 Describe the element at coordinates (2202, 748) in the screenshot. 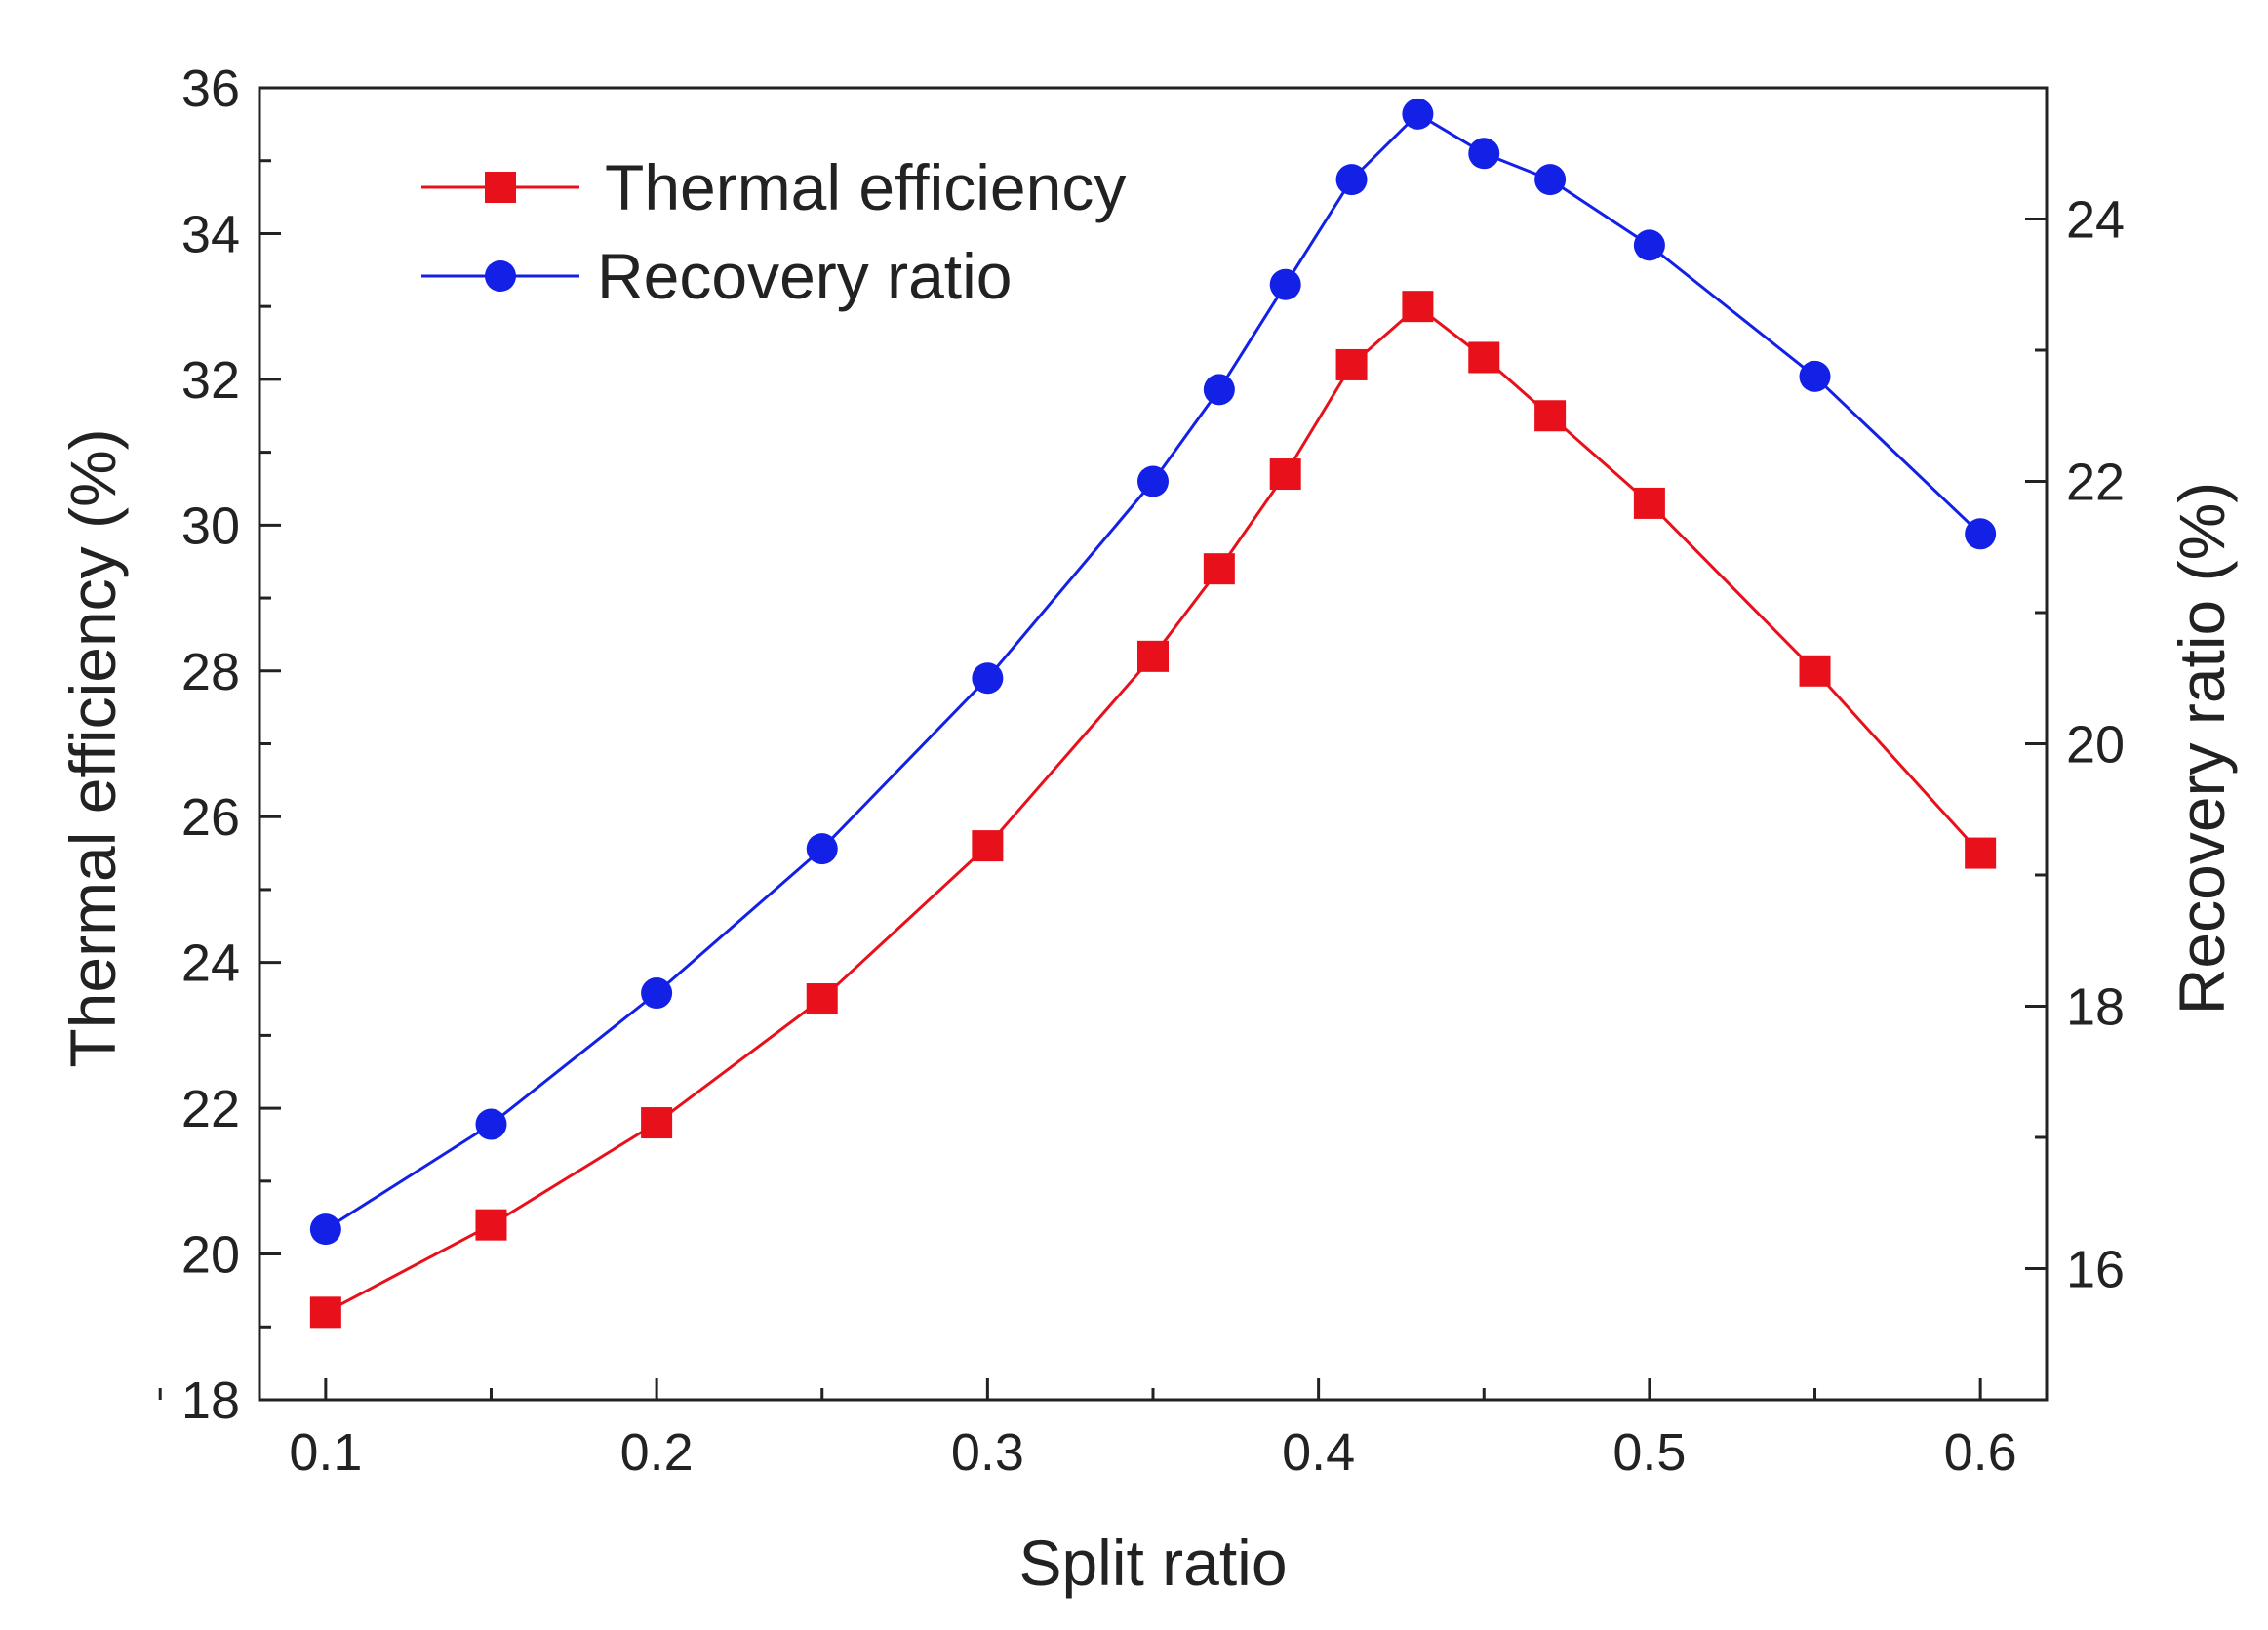

I see `right-axis-title: Recovery ratio (%)` at that location.